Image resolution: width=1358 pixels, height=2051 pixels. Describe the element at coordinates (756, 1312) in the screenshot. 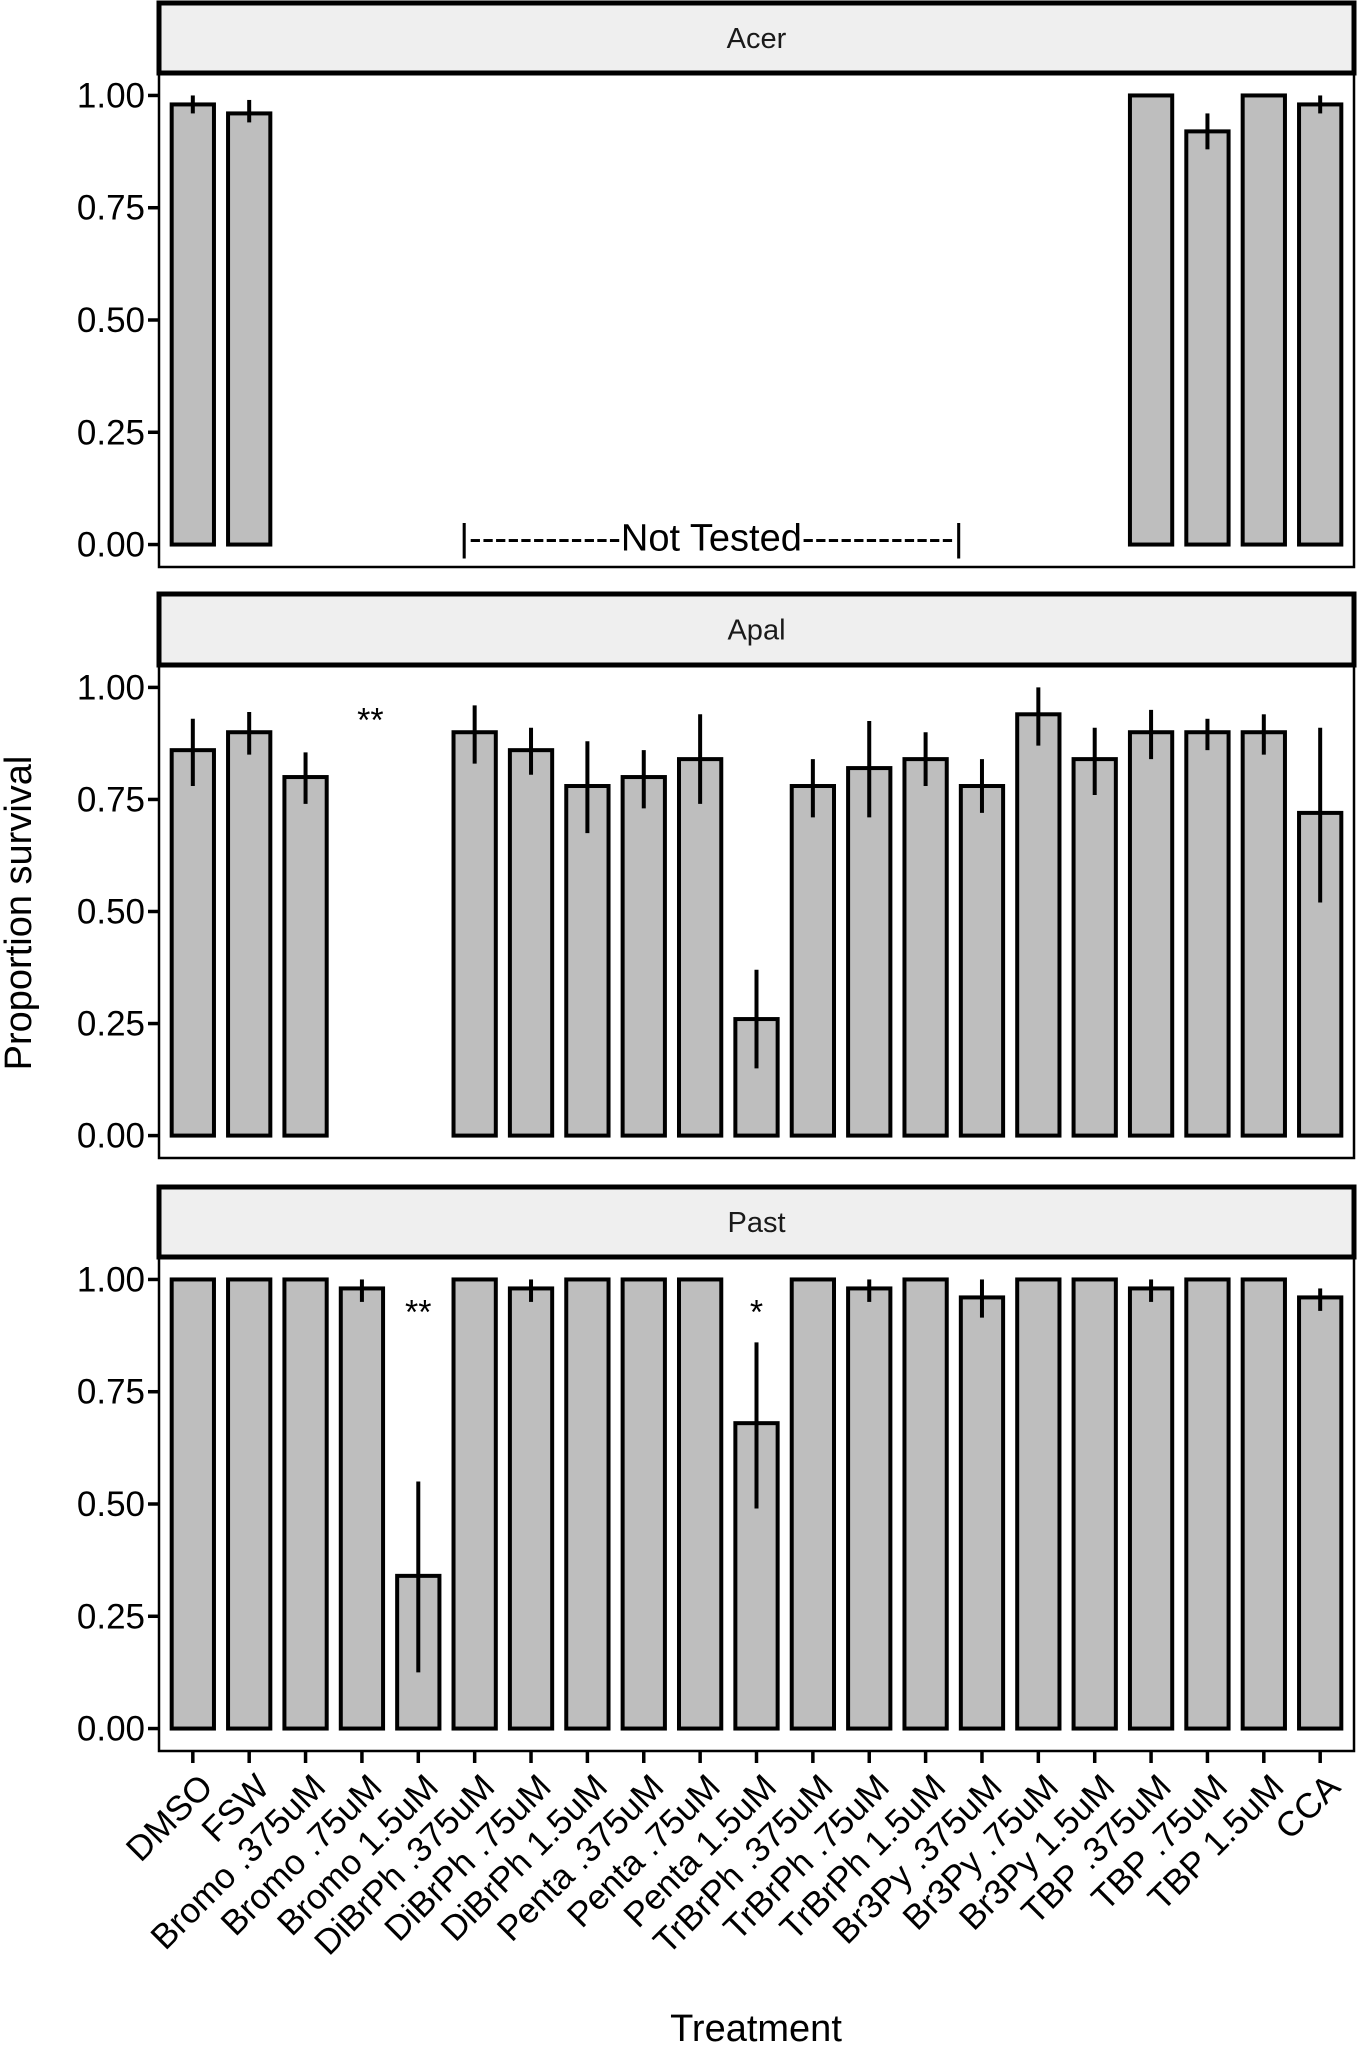

I see `significance-marker: *` at that location.